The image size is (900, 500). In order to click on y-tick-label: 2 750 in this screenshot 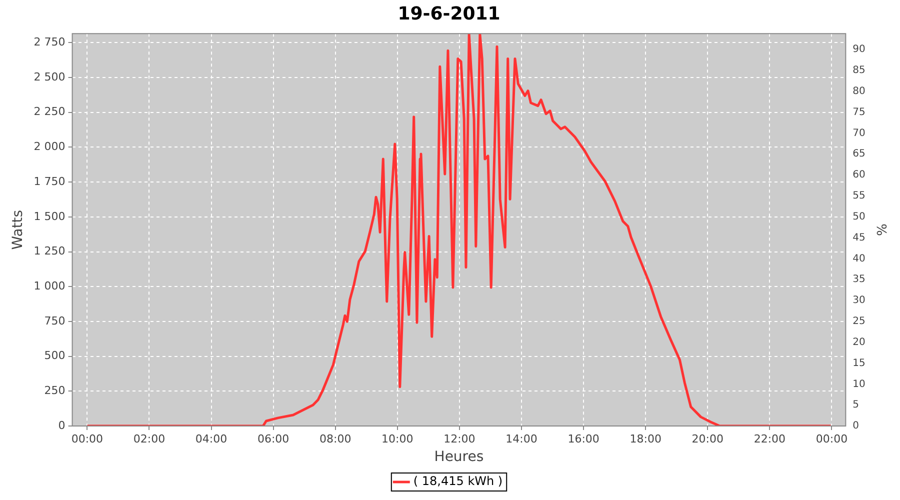, I will do `click(50, 42)`.